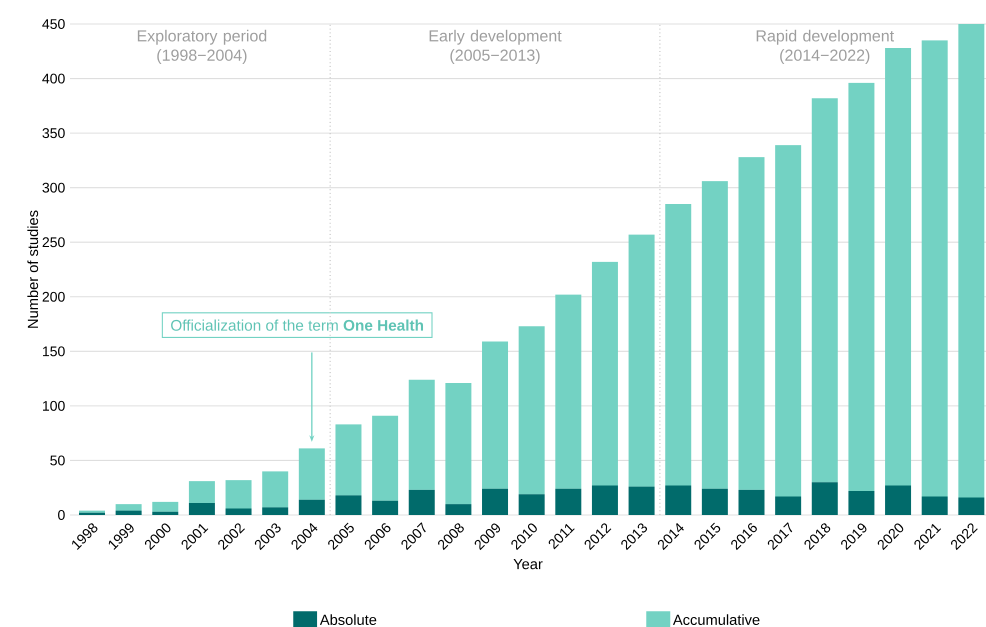 This screenshot has height=627, width=986. I want to click on y-tick-label: 250, so click(53, 242).